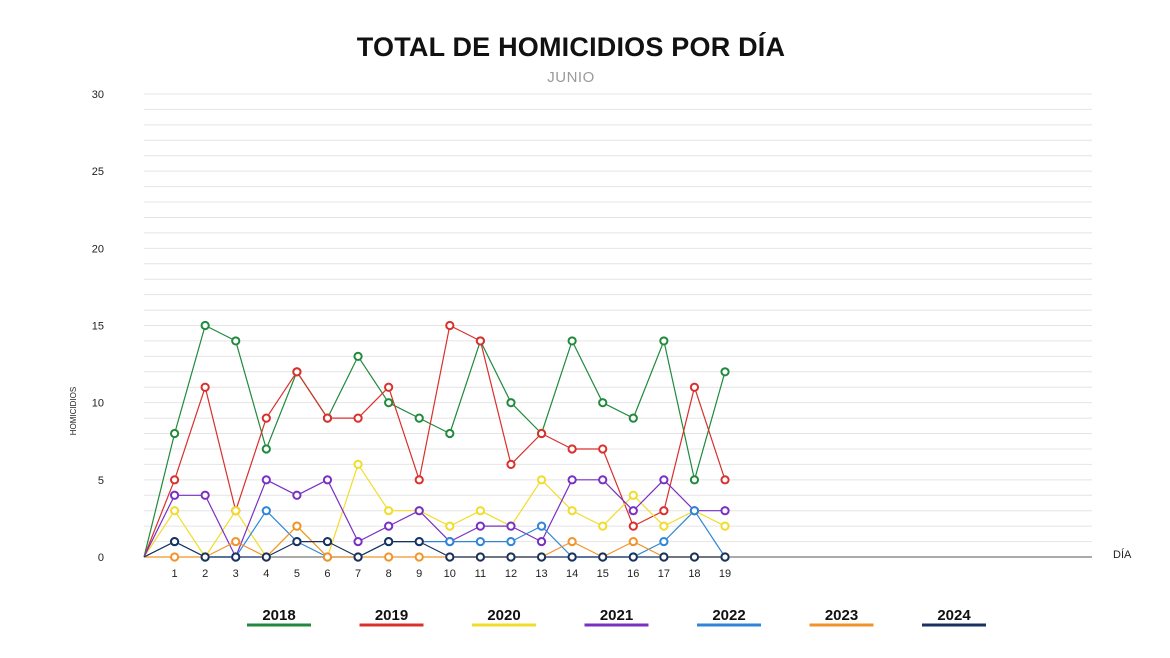 Image resolution: width=1170 pixels, height=658 pixels. What do you see at coordinates (1122, 554) in the screenshot?
I see `x-axis-label: DÍA` at bounding box center [1122, 554].